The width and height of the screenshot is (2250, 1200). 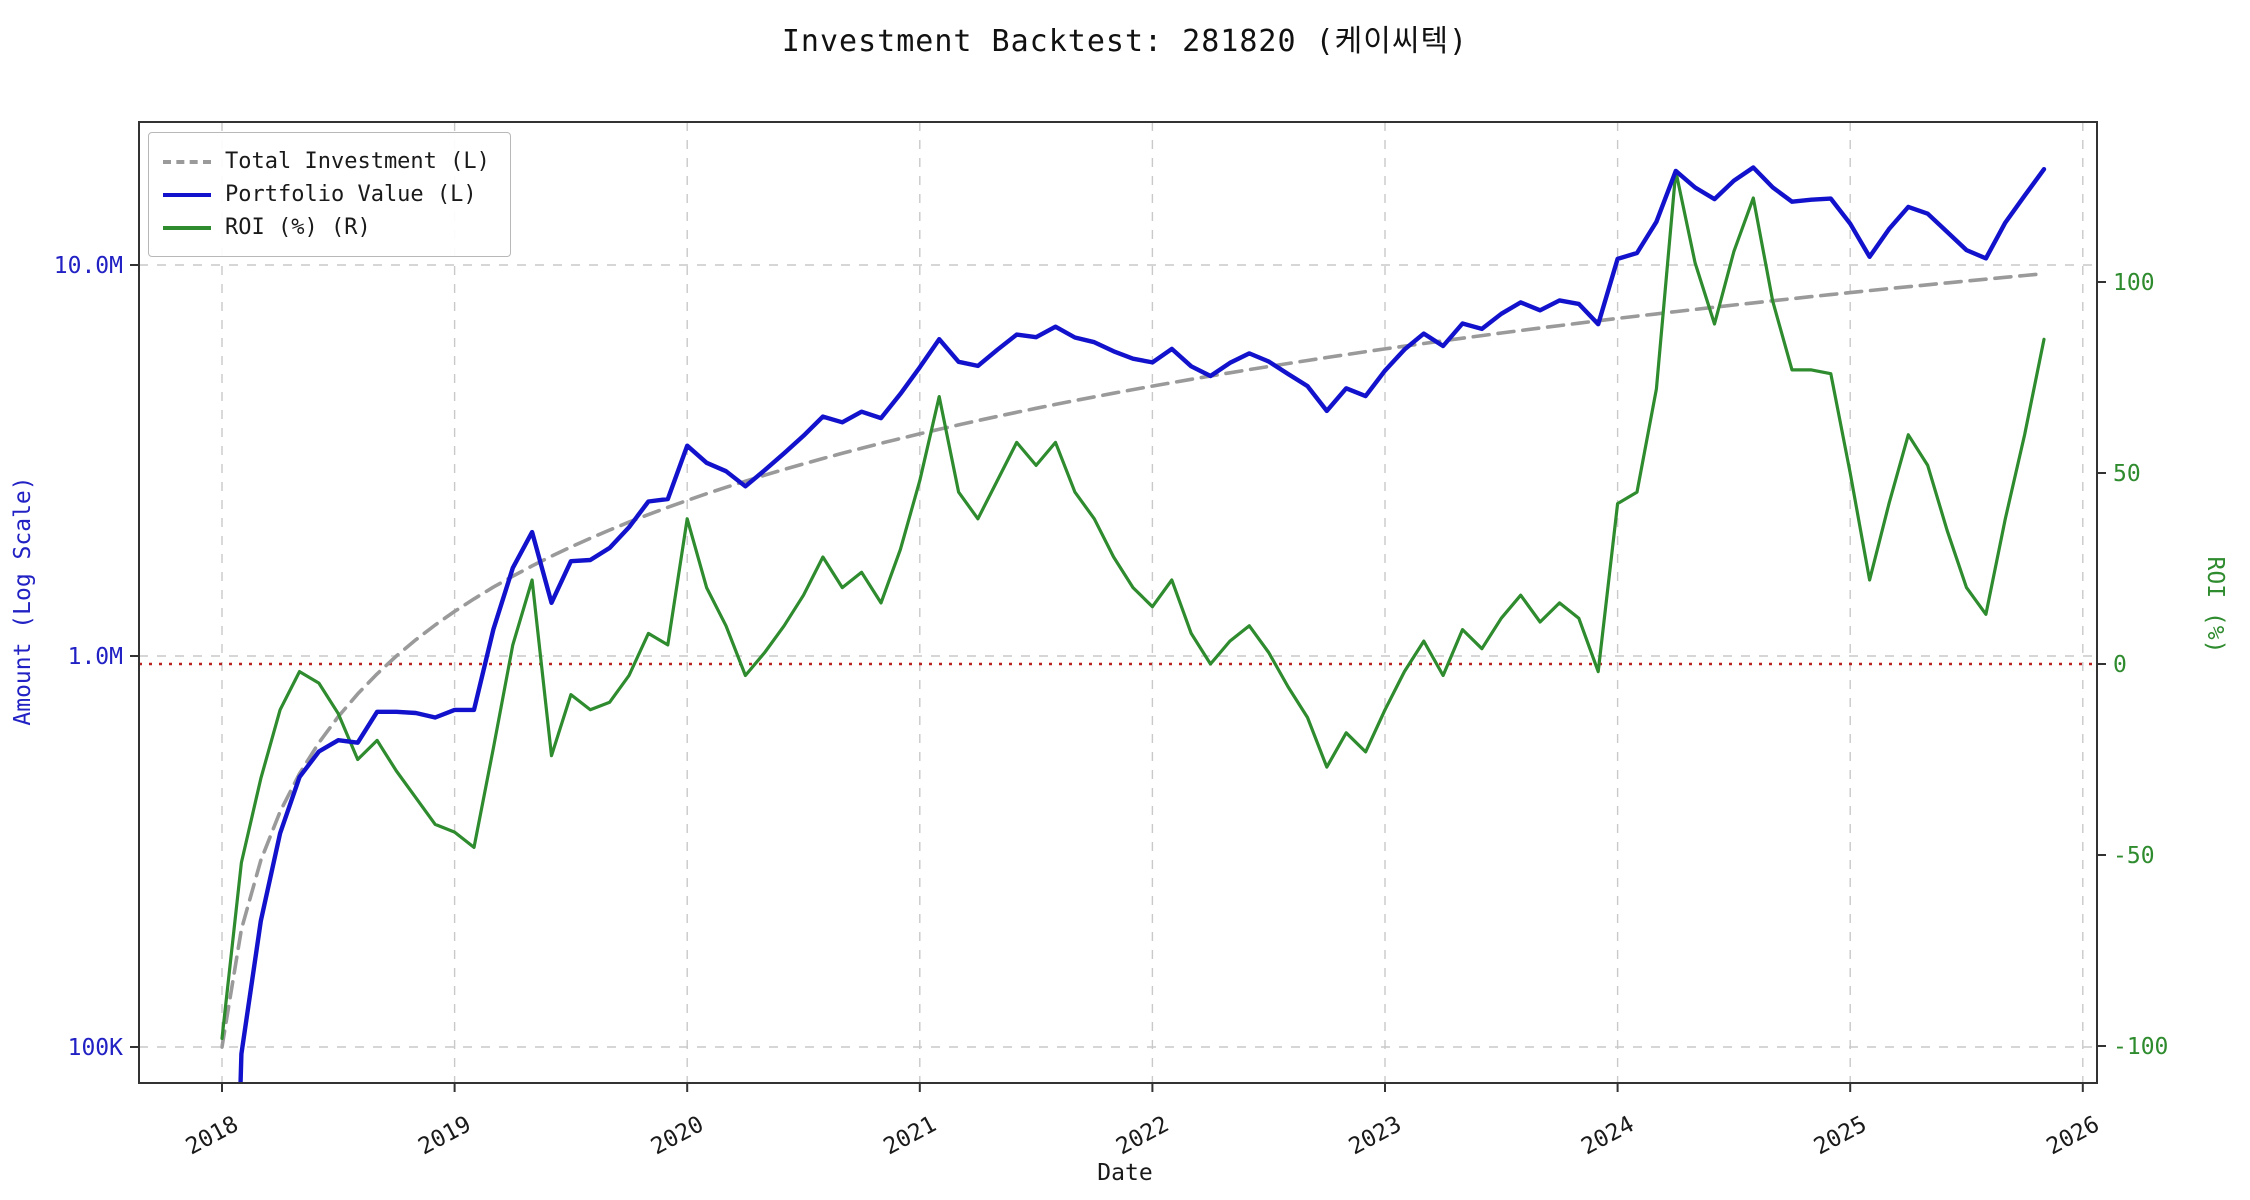 I want to click on x-tick-label: 2024, so click(x=1607, y=1135).